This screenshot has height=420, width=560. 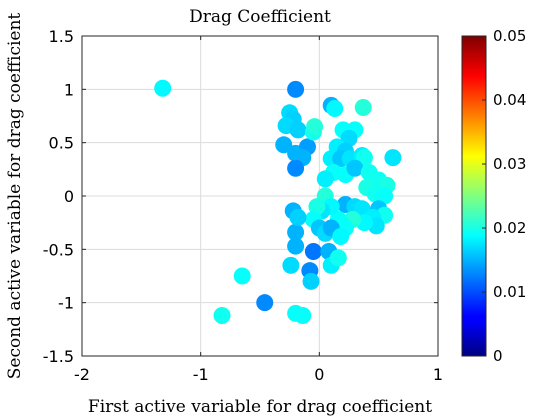 I want to click on colorbar, so click(x=474, y=196).